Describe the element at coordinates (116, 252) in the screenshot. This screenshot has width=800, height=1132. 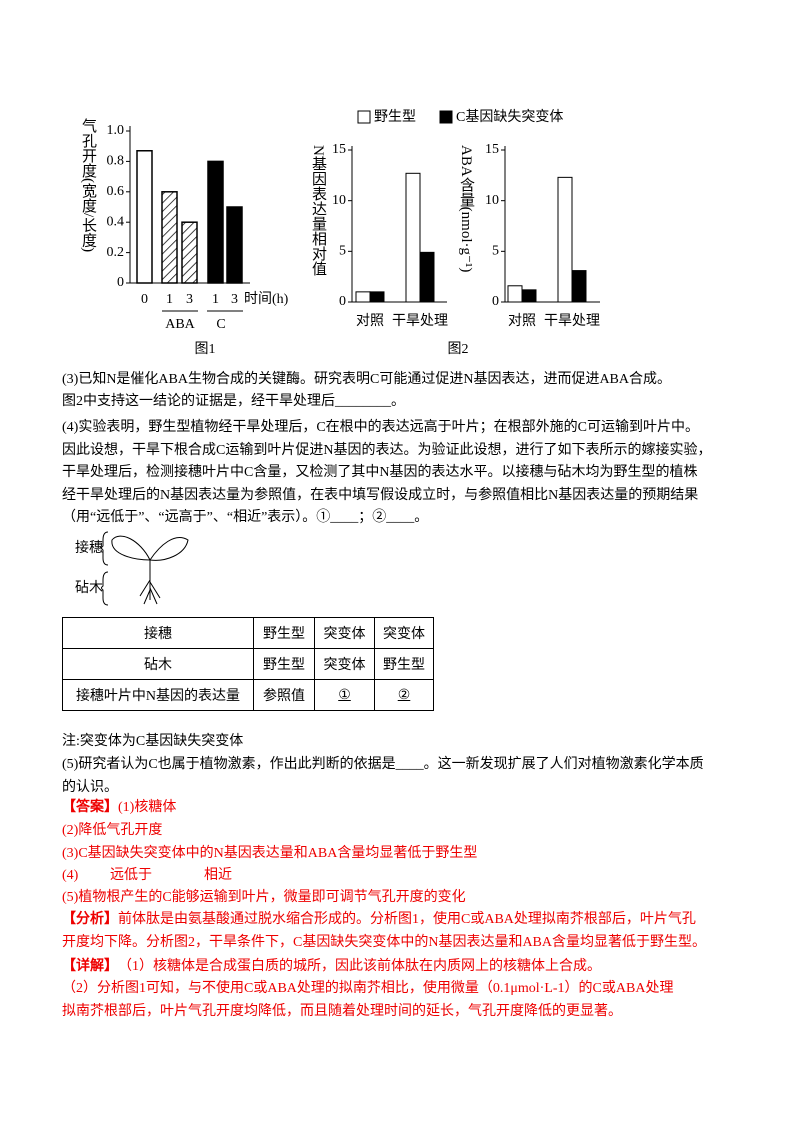
I see `y-tick-label: 0.2` at that location.